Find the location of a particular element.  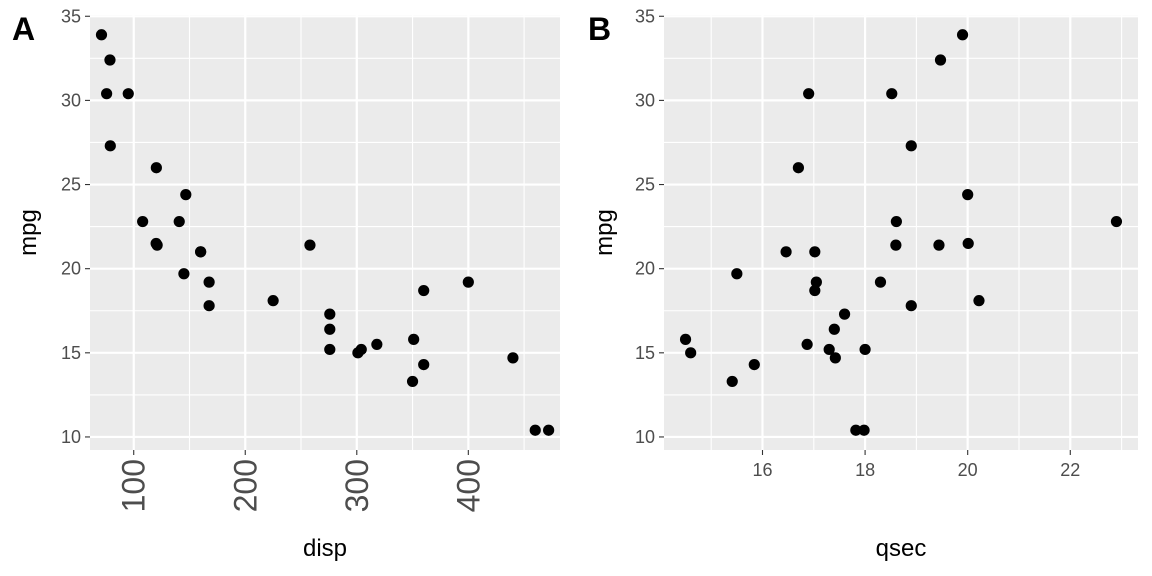

panel-a-x-tick-label: 300 is located at coordinates (357, 485).